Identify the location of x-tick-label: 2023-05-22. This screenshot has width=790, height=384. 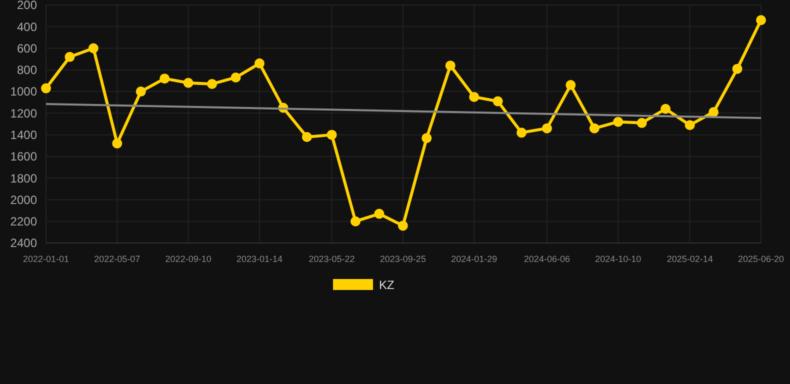
(331, 259).